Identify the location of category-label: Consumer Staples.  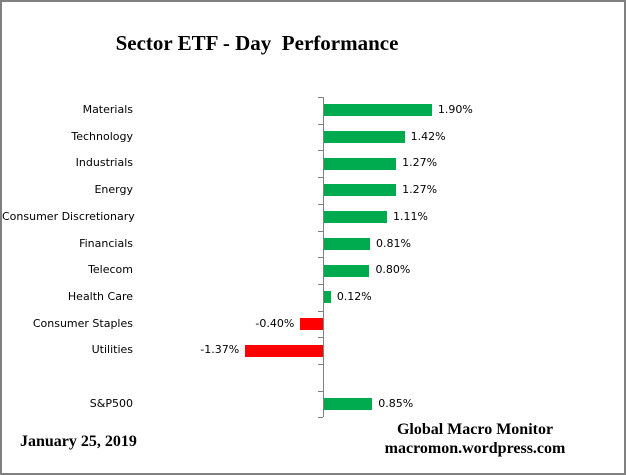
(82, 323).